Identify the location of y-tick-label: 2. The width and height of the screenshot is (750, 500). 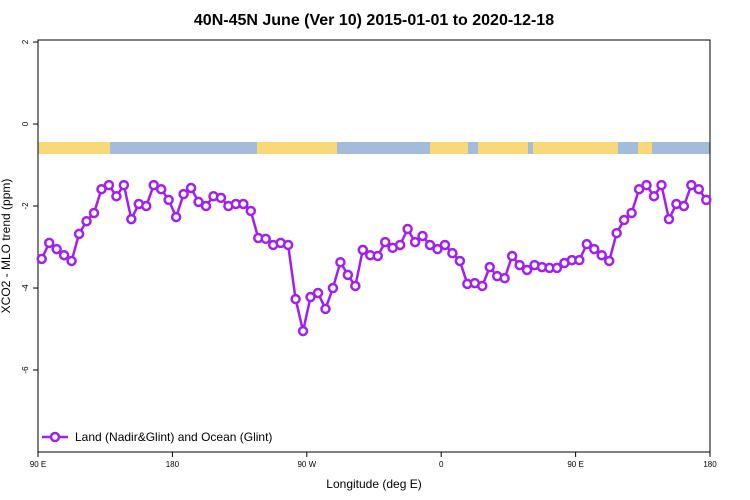
(25, 41).